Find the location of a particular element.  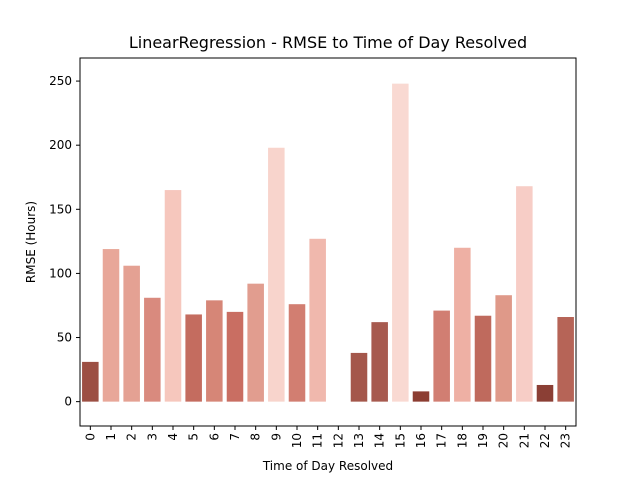

y-tick-label: 100 is located at coordinates (60, 273).